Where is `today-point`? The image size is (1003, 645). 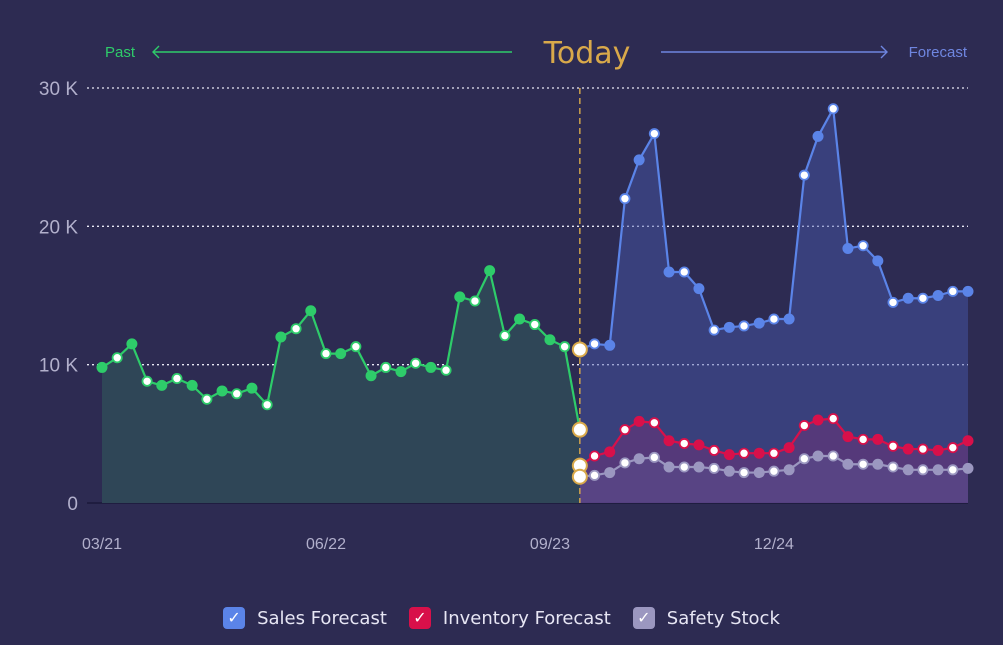 today-point is located at coordinates (579, 349).